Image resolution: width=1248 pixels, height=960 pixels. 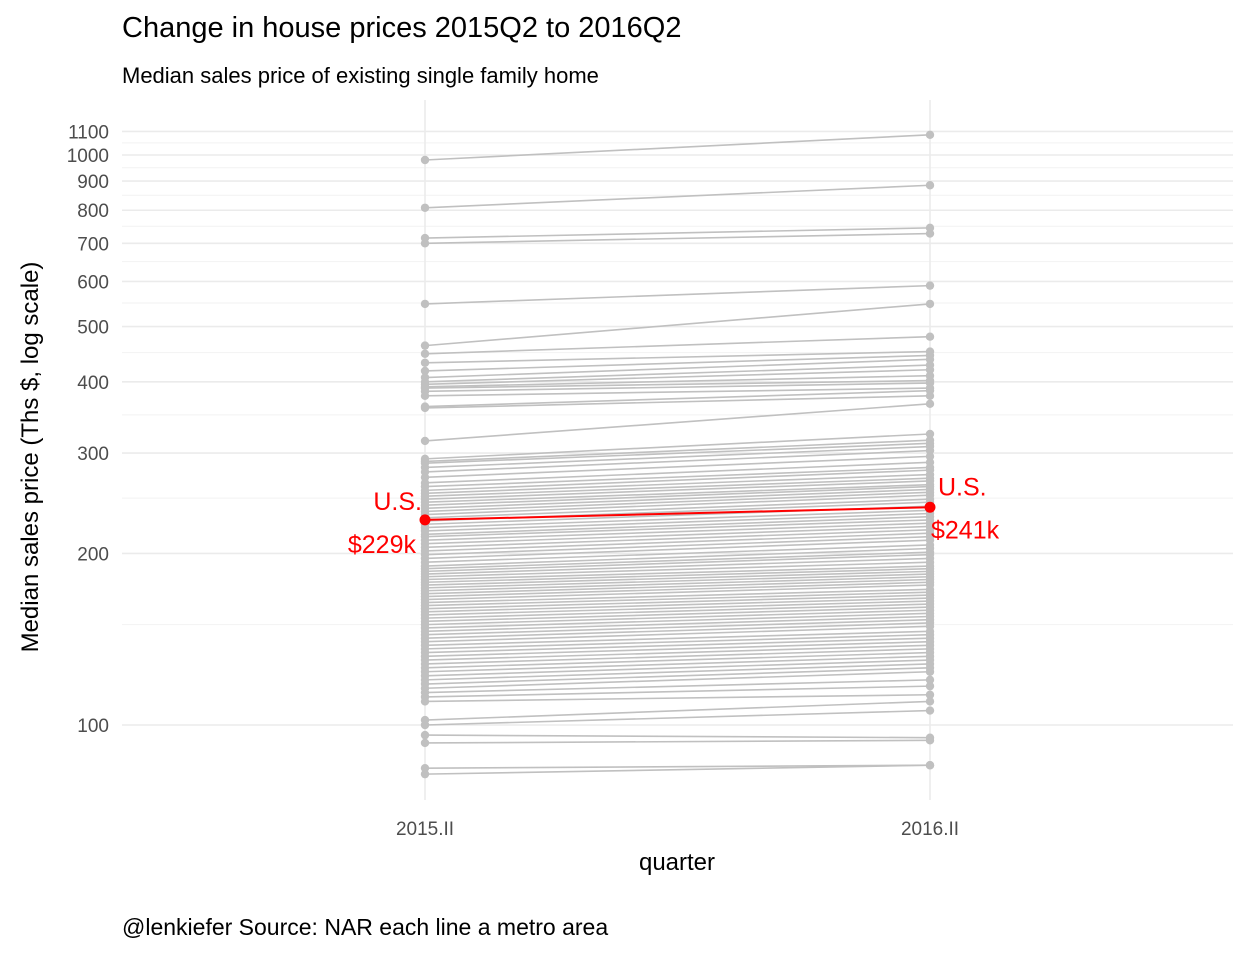 I want to click on y-tick-label: 400, so click(x=93, y=383).